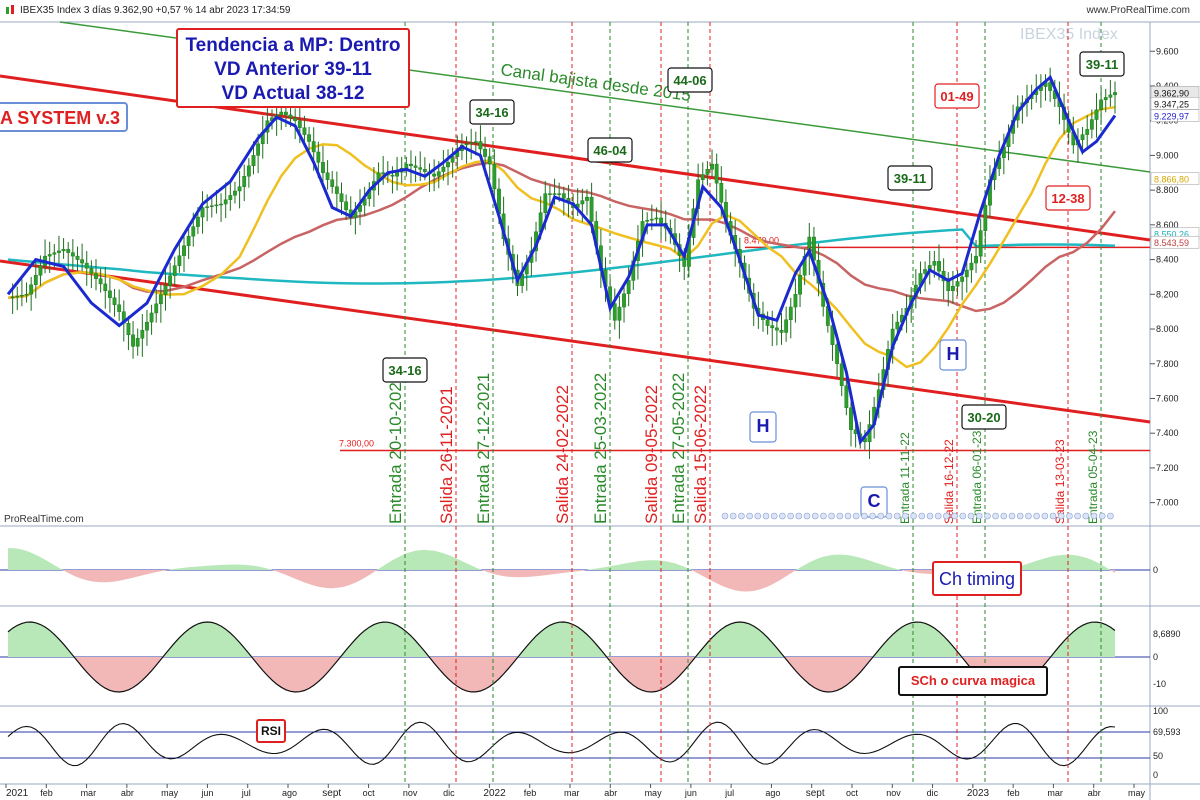  What do you see at coordinates (1167, 503) in the screenshot?
I see `price-tick-label: 7.000` at bounding box center [1167, 503].